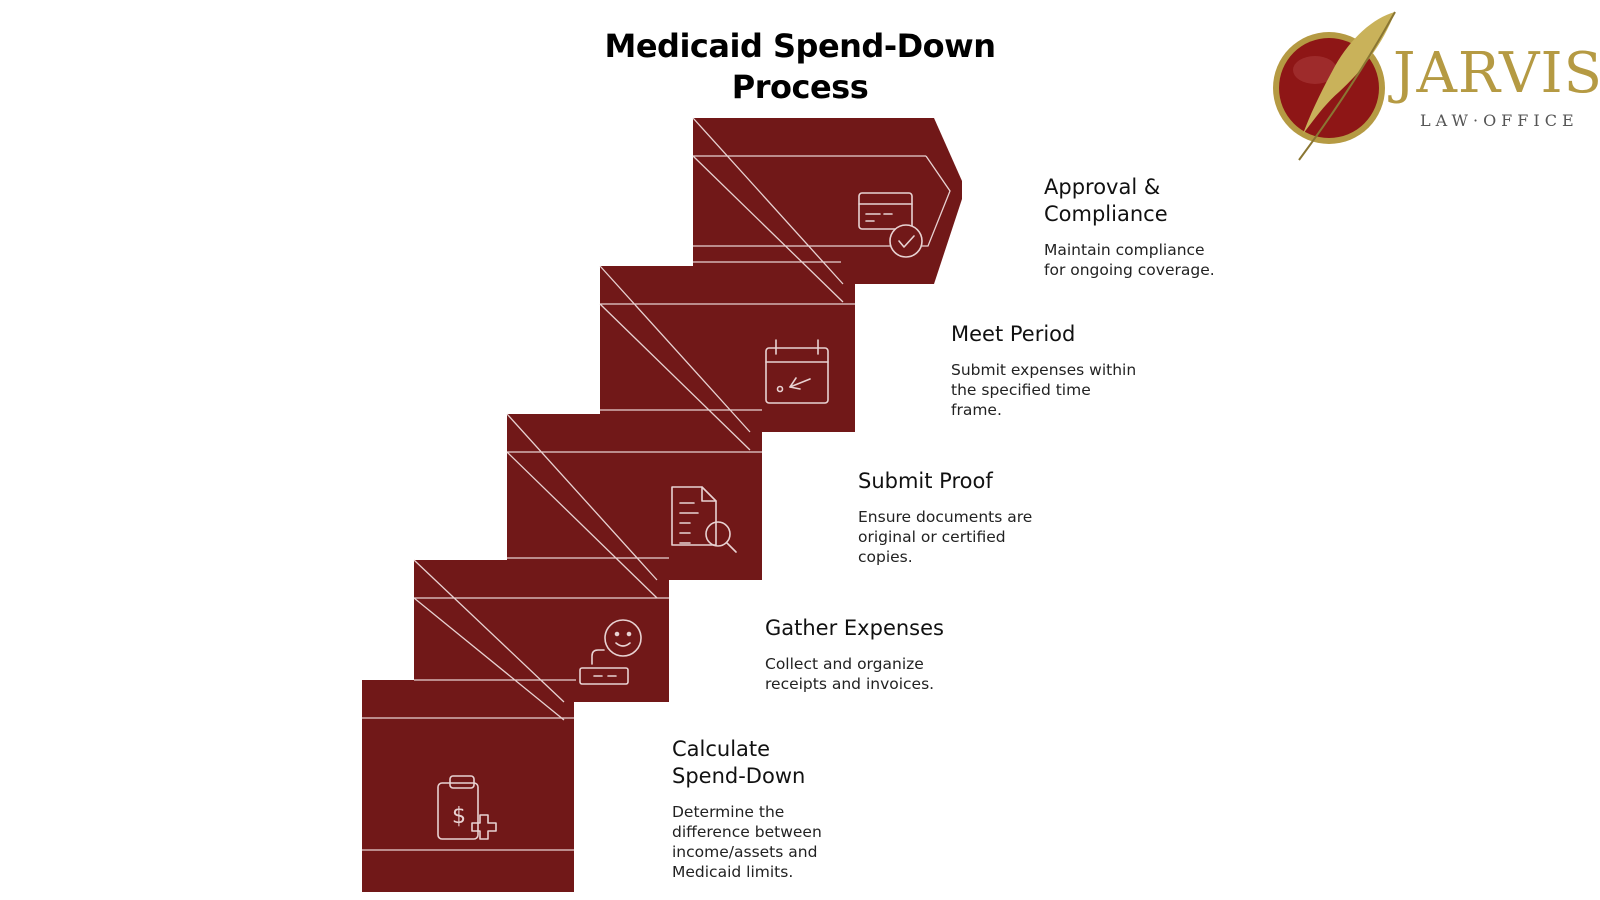  I want to click on block-frame-line, so click(822, 201).